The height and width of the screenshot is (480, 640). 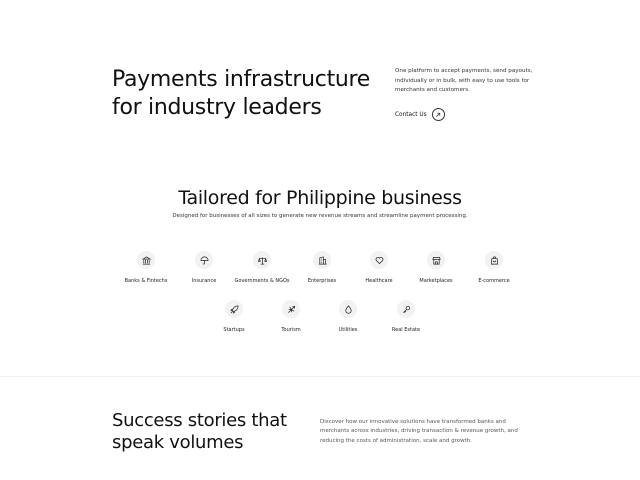 I want to click on industry-label: Governments & NGOs, so click(x=262, y=281).